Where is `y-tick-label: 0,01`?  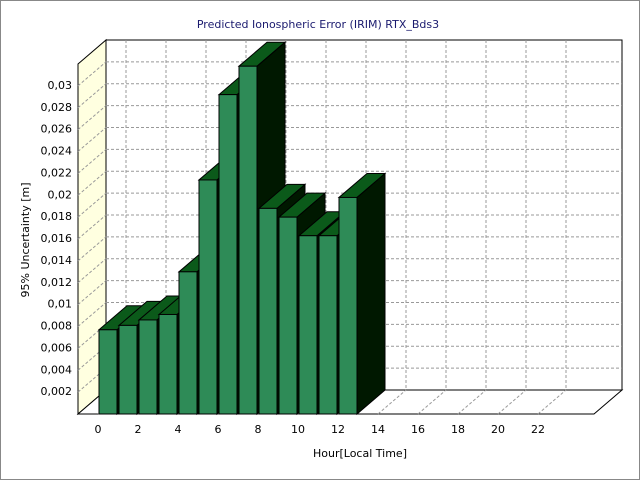
y-tick-label: 0,01 is located at coordinates (60, 304).